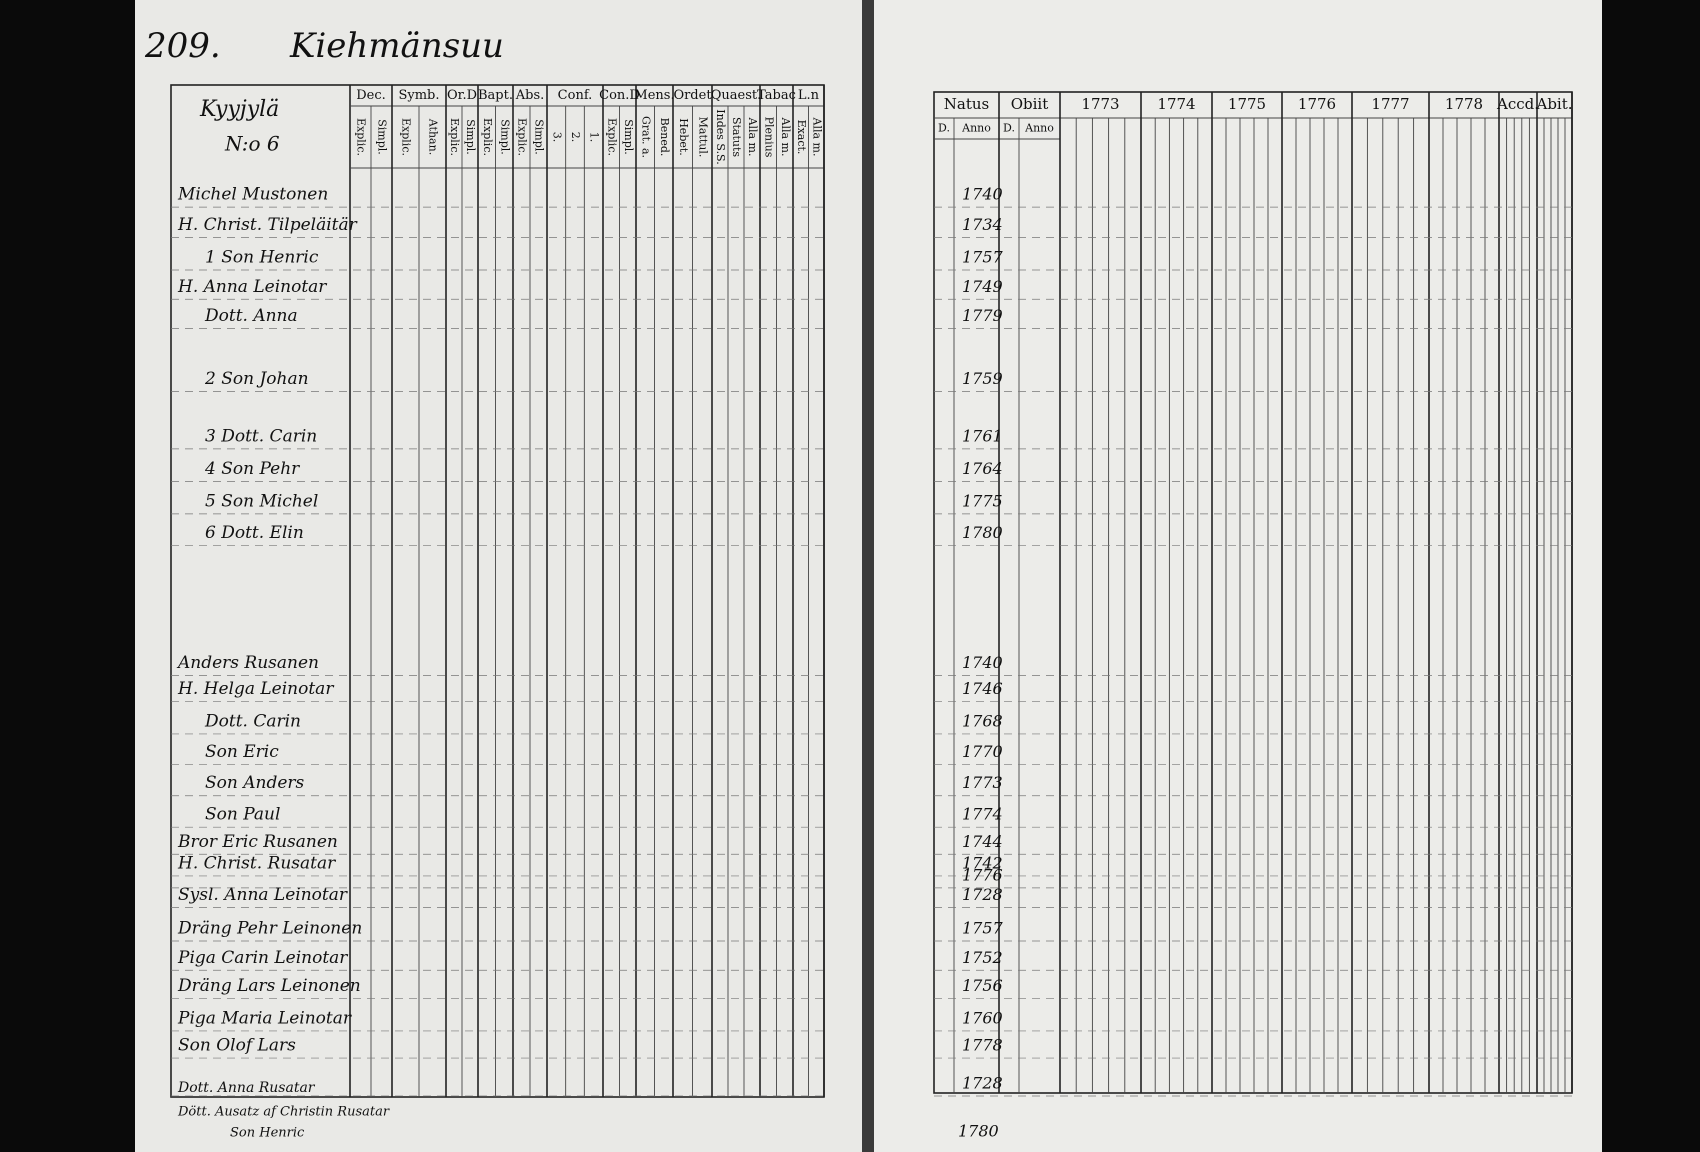 This screenshot has height=1152, width=1700. What do you see at coordinates (619, 95) in the screenshot?
I see `column-header: Con.D` at bounding box center [619, 95].